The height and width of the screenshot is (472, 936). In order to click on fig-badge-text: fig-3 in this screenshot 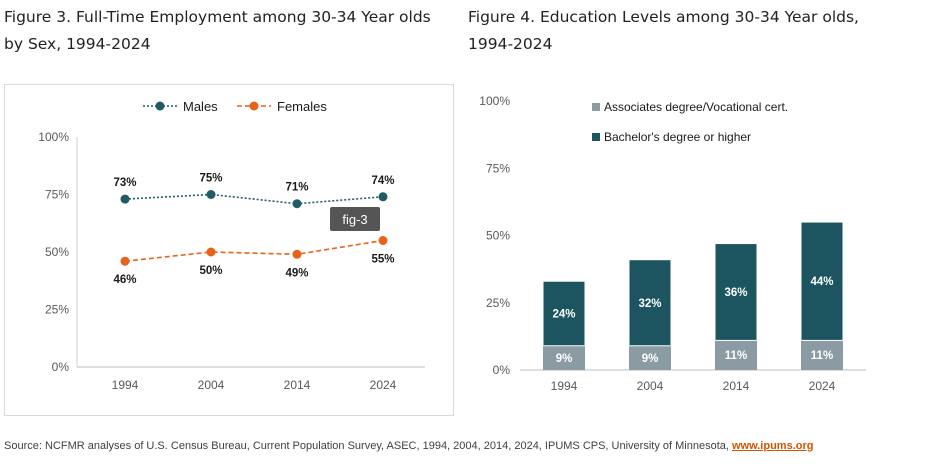, I will do `click(354, 219)`.